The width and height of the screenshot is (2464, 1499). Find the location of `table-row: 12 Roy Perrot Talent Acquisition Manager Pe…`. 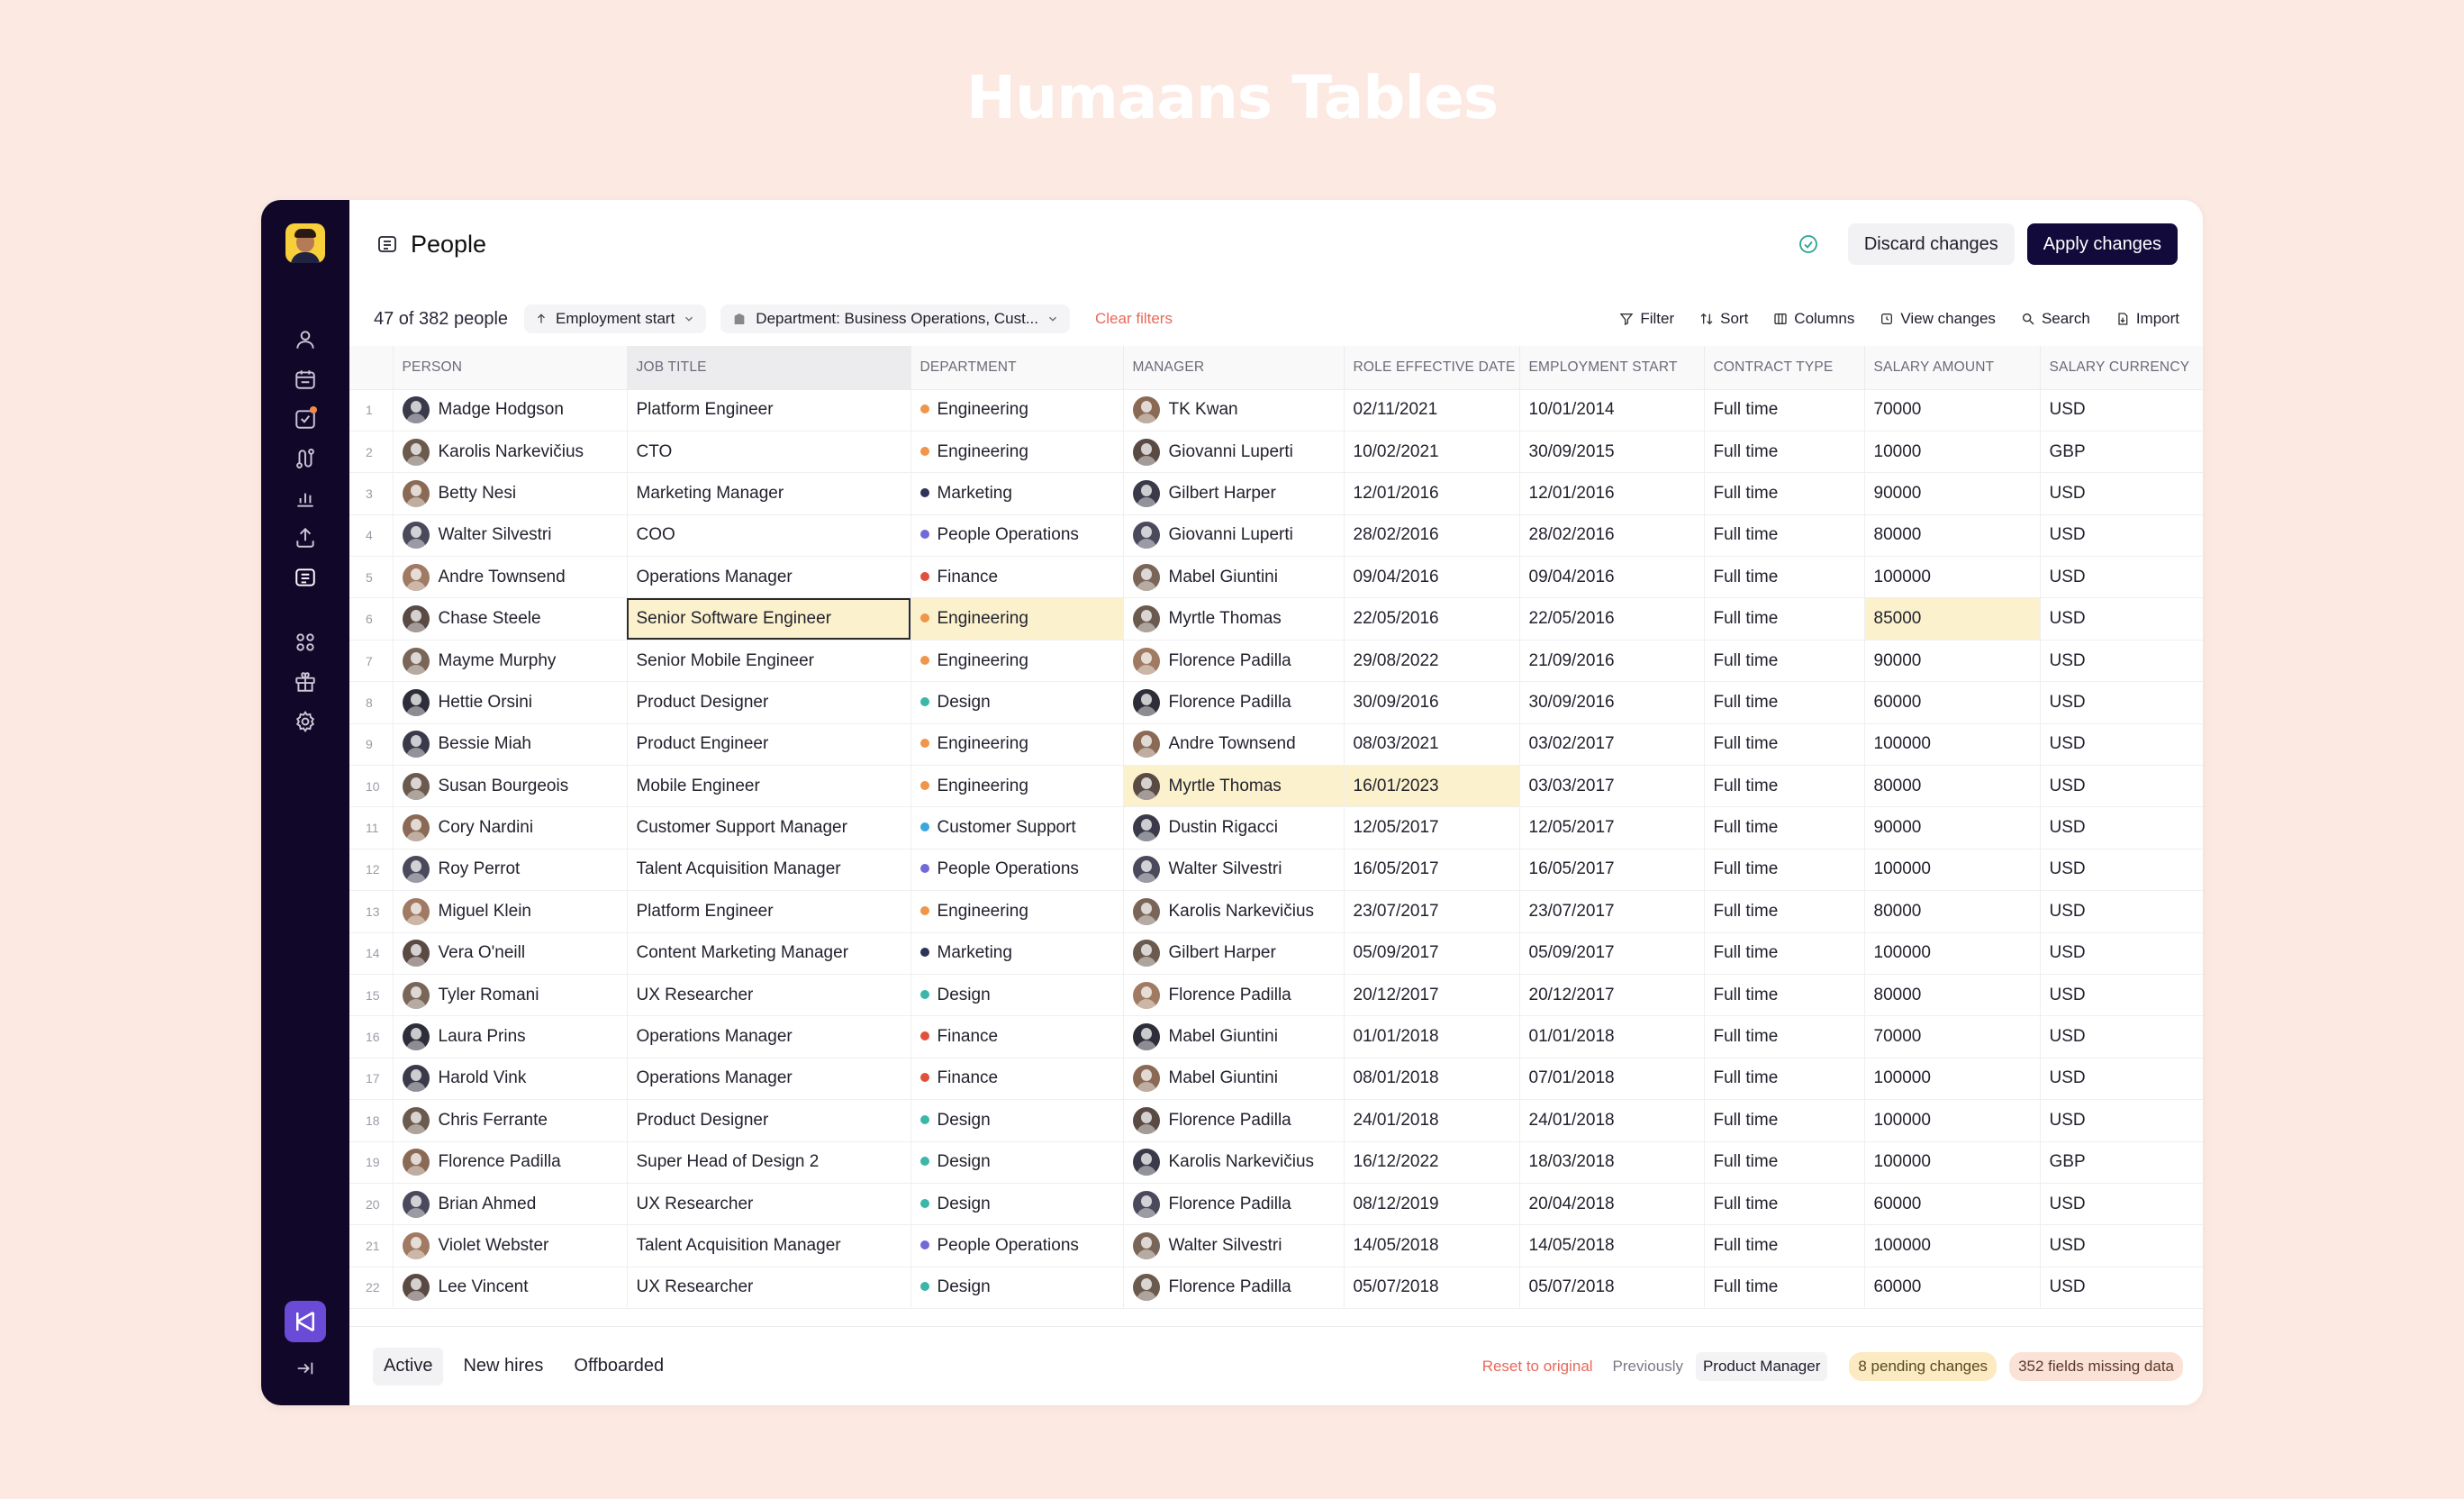

table-row: 12 Roy Perrot Talent Acquisition Manager Pe… is located at coordinates (1276, 870).